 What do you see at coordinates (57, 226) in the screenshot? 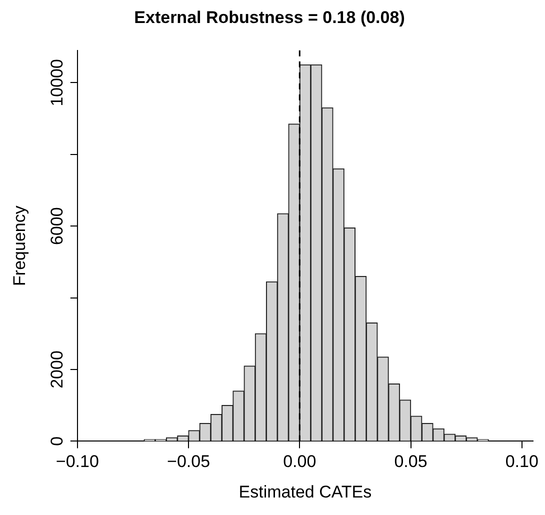
I see `y-tick-label: 6000` at bounding box center [57, 226].